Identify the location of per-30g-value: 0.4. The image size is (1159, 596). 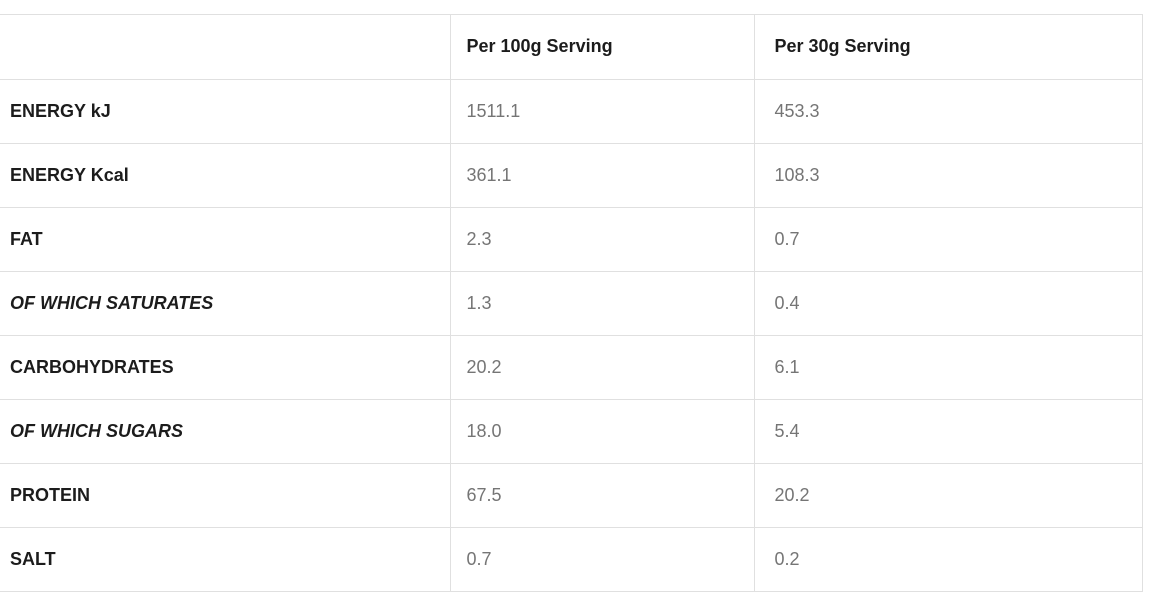
(948, 303).